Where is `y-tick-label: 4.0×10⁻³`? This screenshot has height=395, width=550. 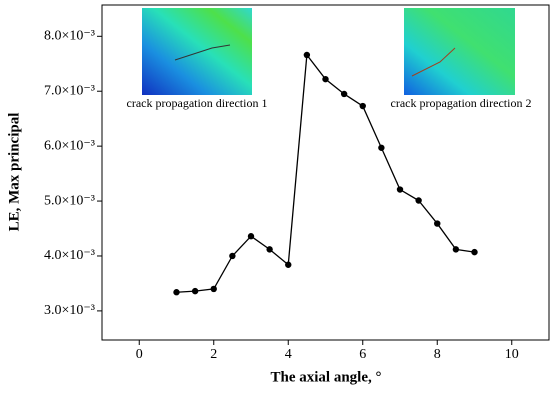
y-tick-label: 4.0×10⁻³ is located at coordinates (69, 255).